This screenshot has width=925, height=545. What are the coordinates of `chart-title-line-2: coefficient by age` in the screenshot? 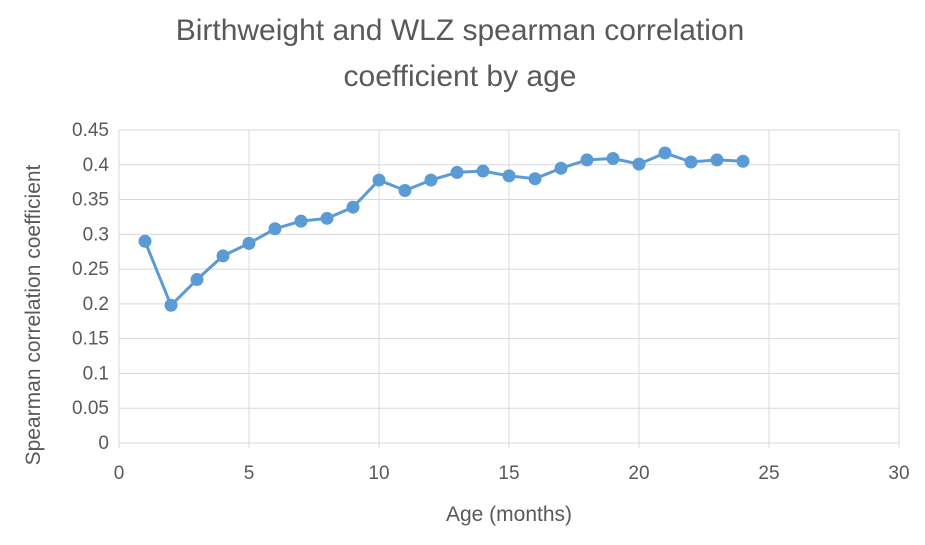 It's located at (460, 76).